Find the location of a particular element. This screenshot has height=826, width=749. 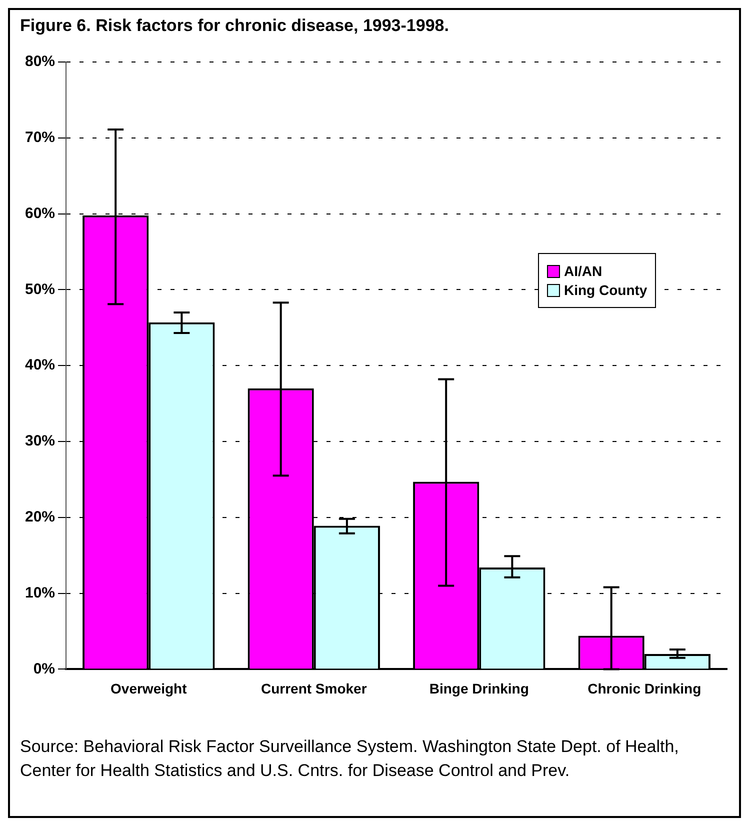

y-tick-label: 30% is located at coordinates (40, 441).